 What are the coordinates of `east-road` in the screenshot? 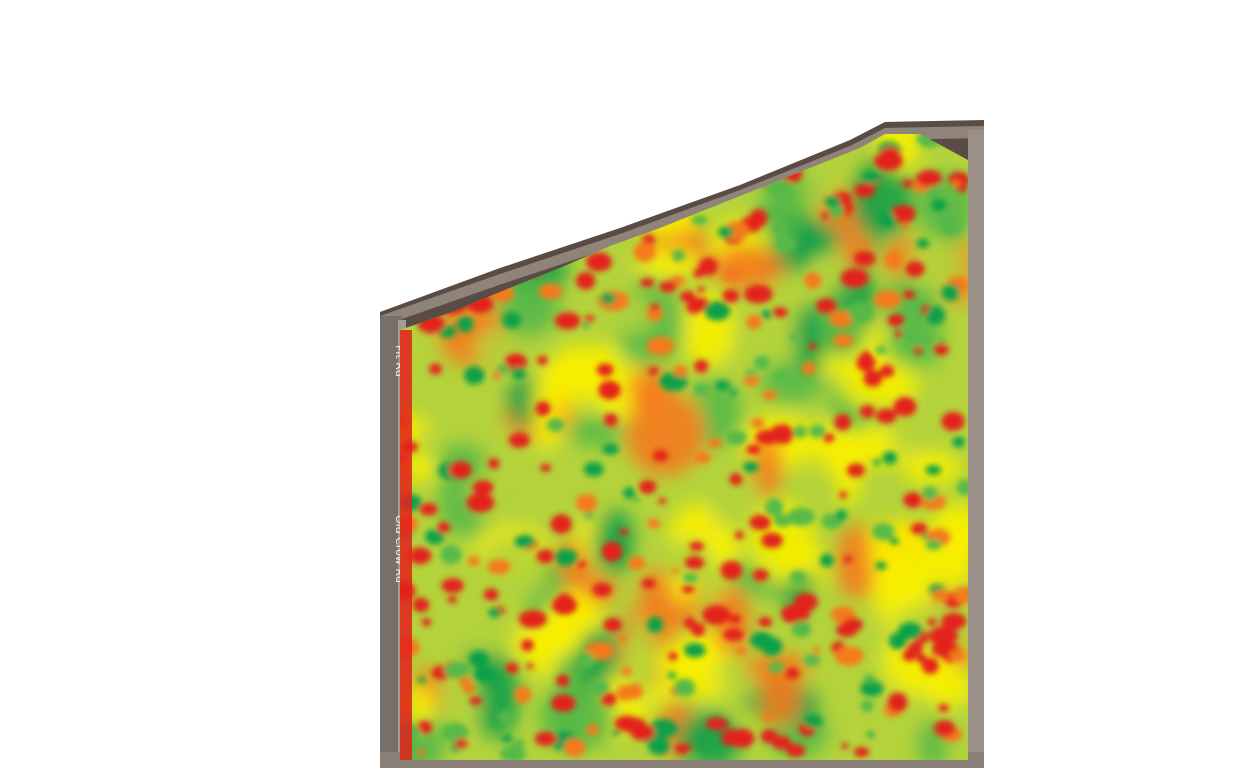 It's located at (976, 449).